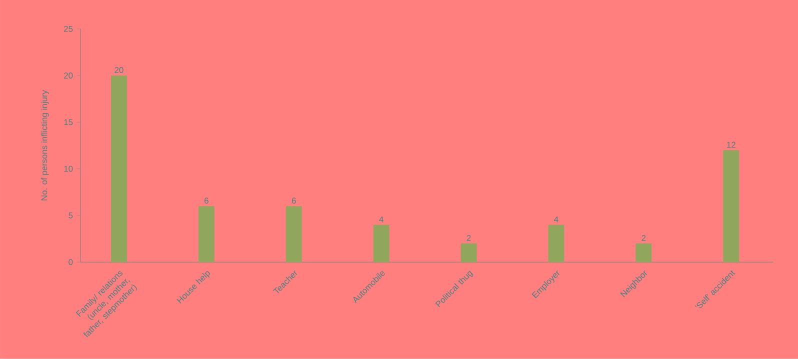 The height and width of the screenshot is (359, 798). I want to click on y-tick-label: 15, so click(68, 122).